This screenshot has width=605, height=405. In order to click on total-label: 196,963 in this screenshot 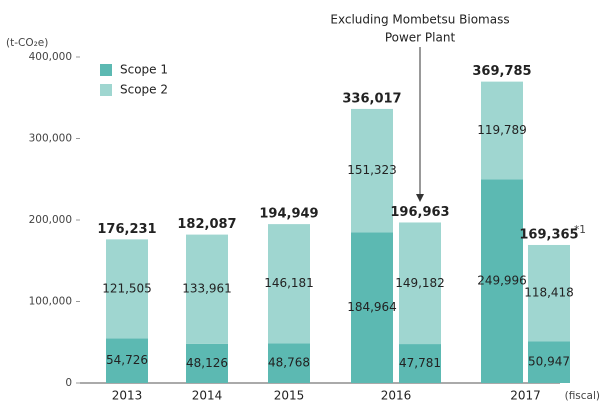, I will do `click(419, 212)`.